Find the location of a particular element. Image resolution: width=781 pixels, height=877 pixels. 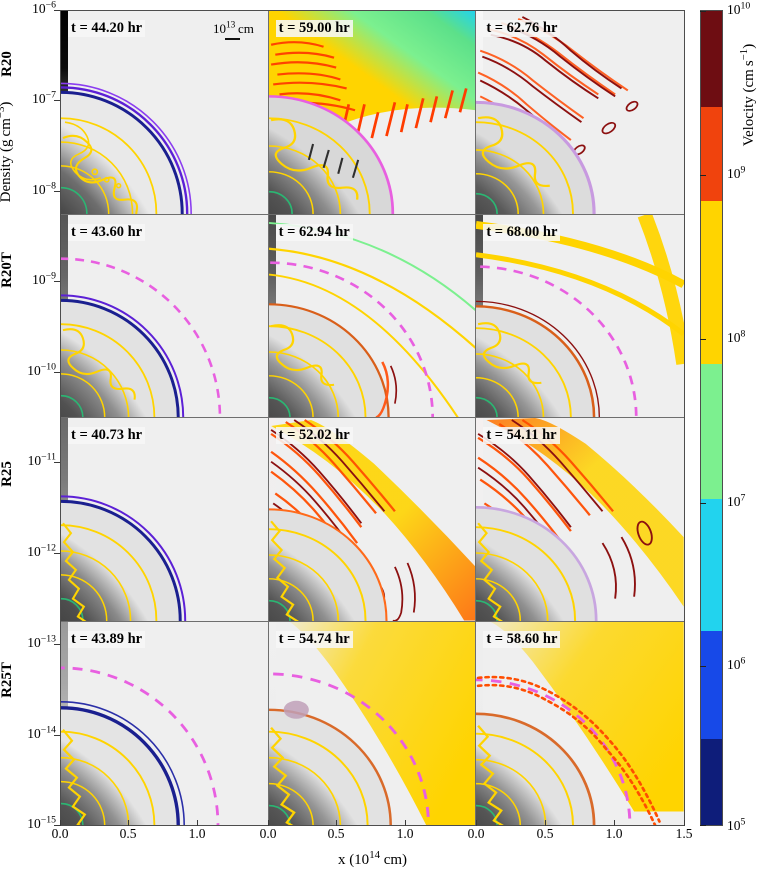

timestamp-label: t = 62.76 hr is located at coordinates (522, 28).